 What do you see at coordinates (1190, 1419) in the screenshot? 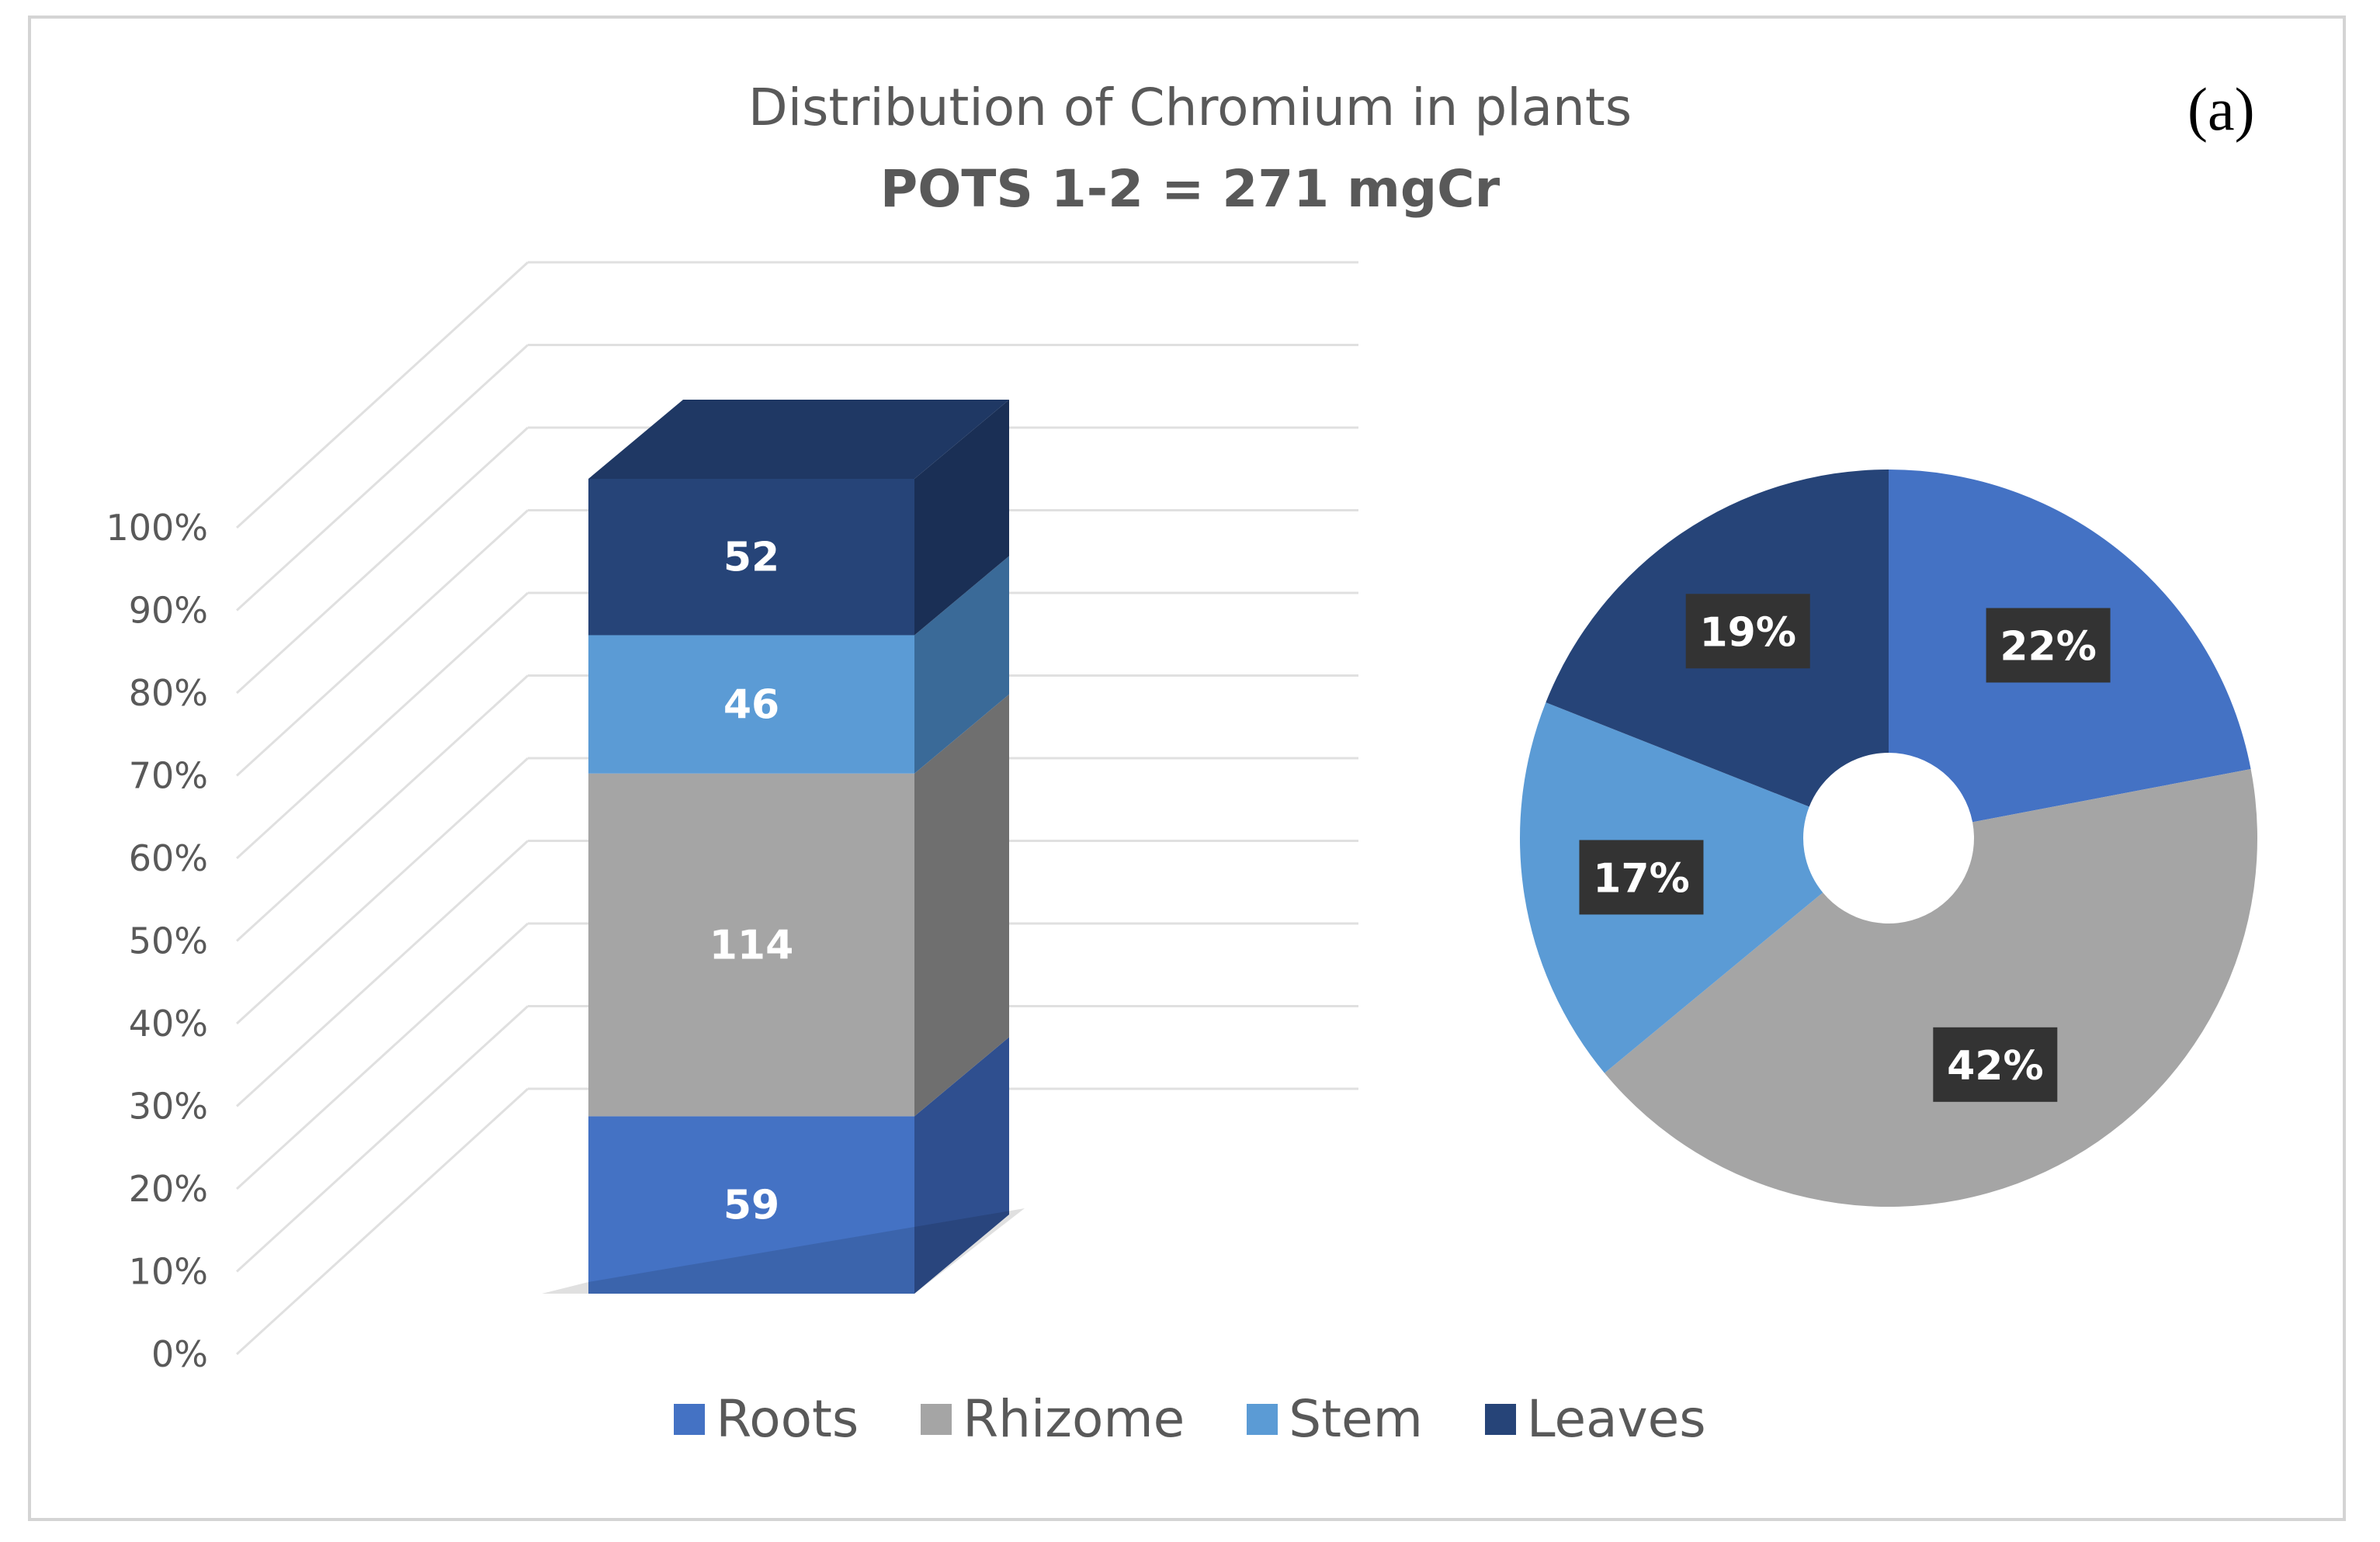
I see `legend: Roots Rhizome Stem Leaves` at bounding box center [1190, 1419].